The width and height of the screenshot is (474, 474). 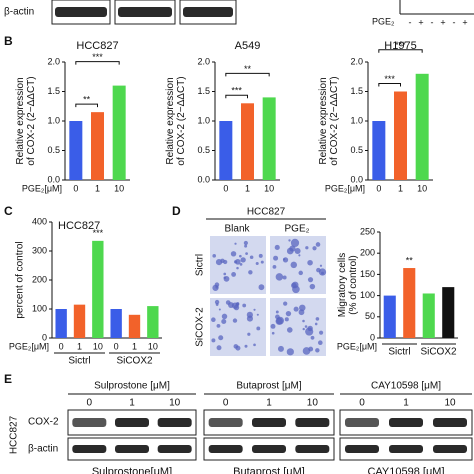 What do you see at coordinates (134, 361) in the screenshot?
I see `group-label: SiCOX2` at bounding box center [134, 361].